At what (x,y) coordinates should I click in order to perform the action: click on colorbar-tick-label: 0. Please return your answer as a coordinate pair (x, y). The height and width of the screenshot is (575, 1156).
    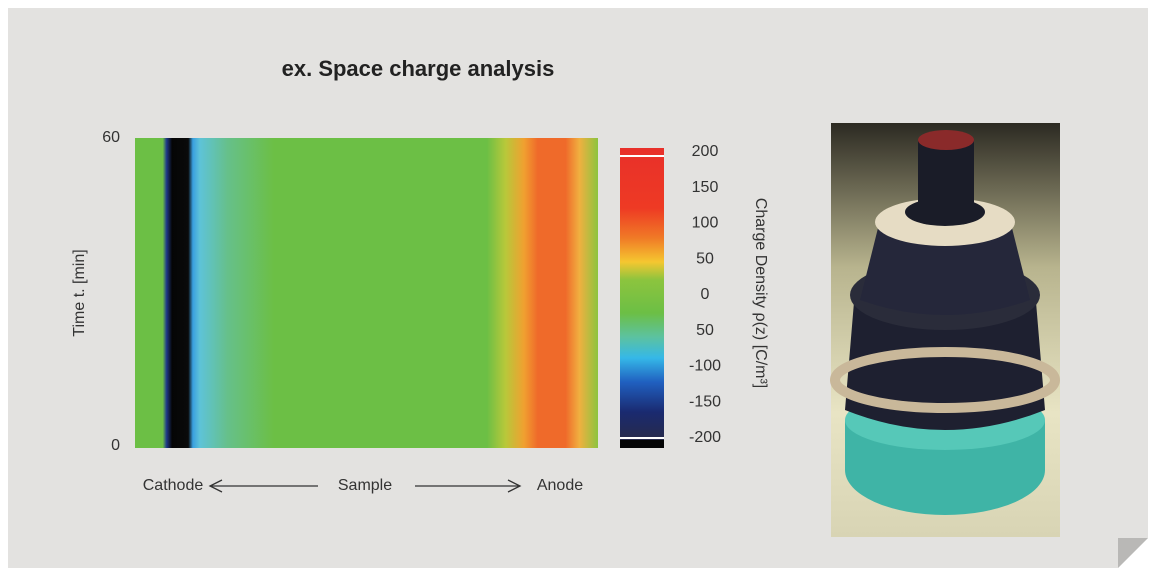
    Looking at the image, I should click on (705, 294).